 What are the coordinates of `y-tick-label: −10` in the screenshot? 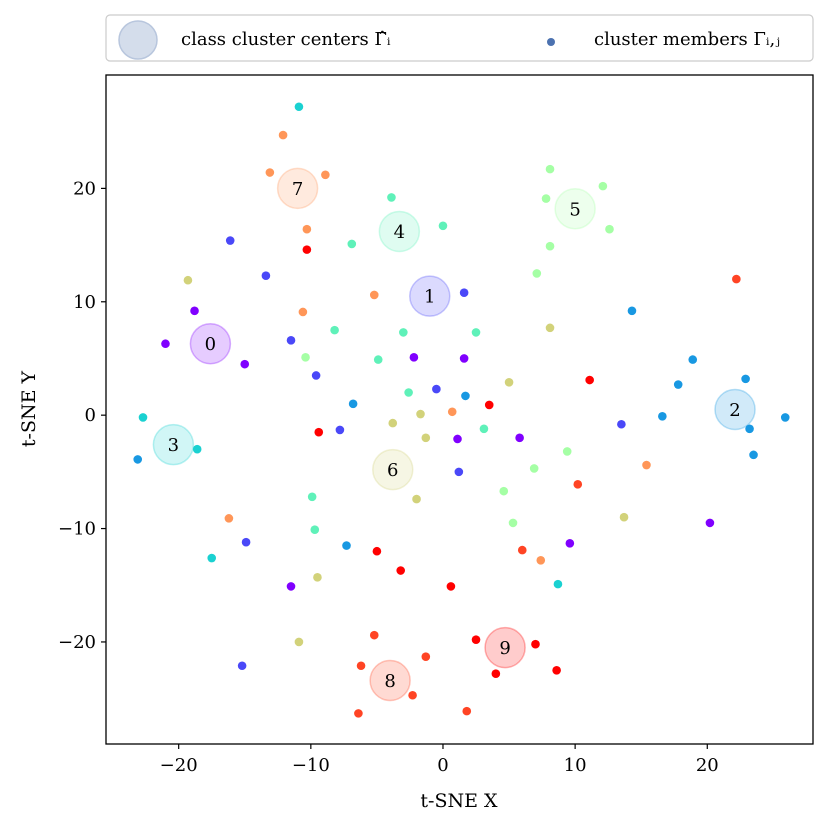 It's located at (77, 529).